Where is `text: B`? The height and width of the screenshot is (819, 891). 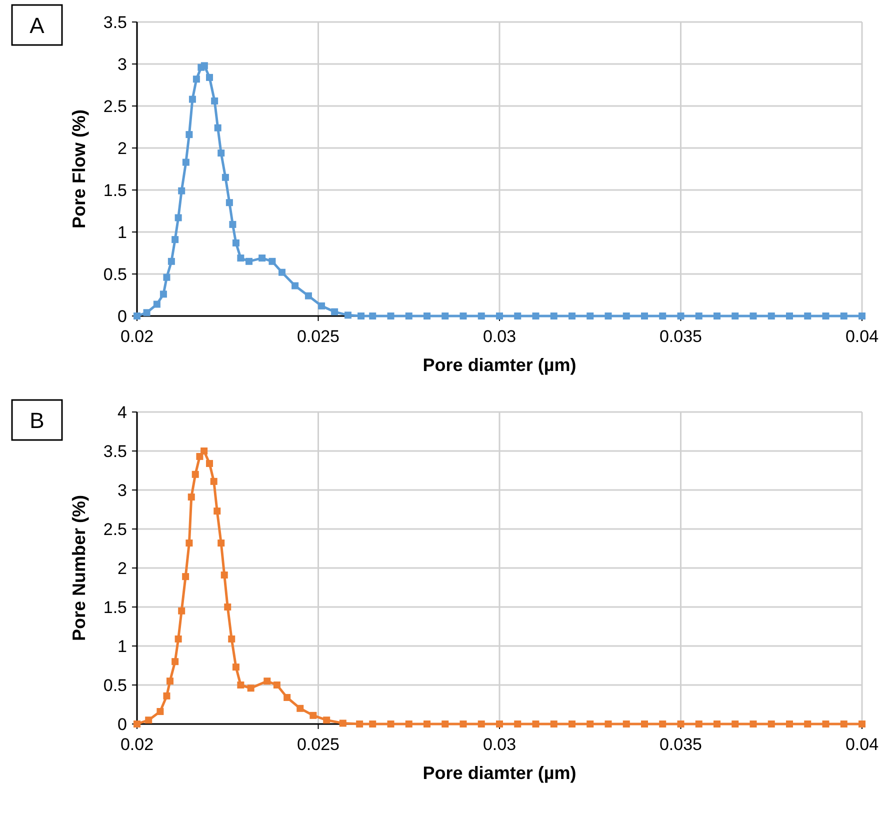
text: B is located at coordinates (37, 420).